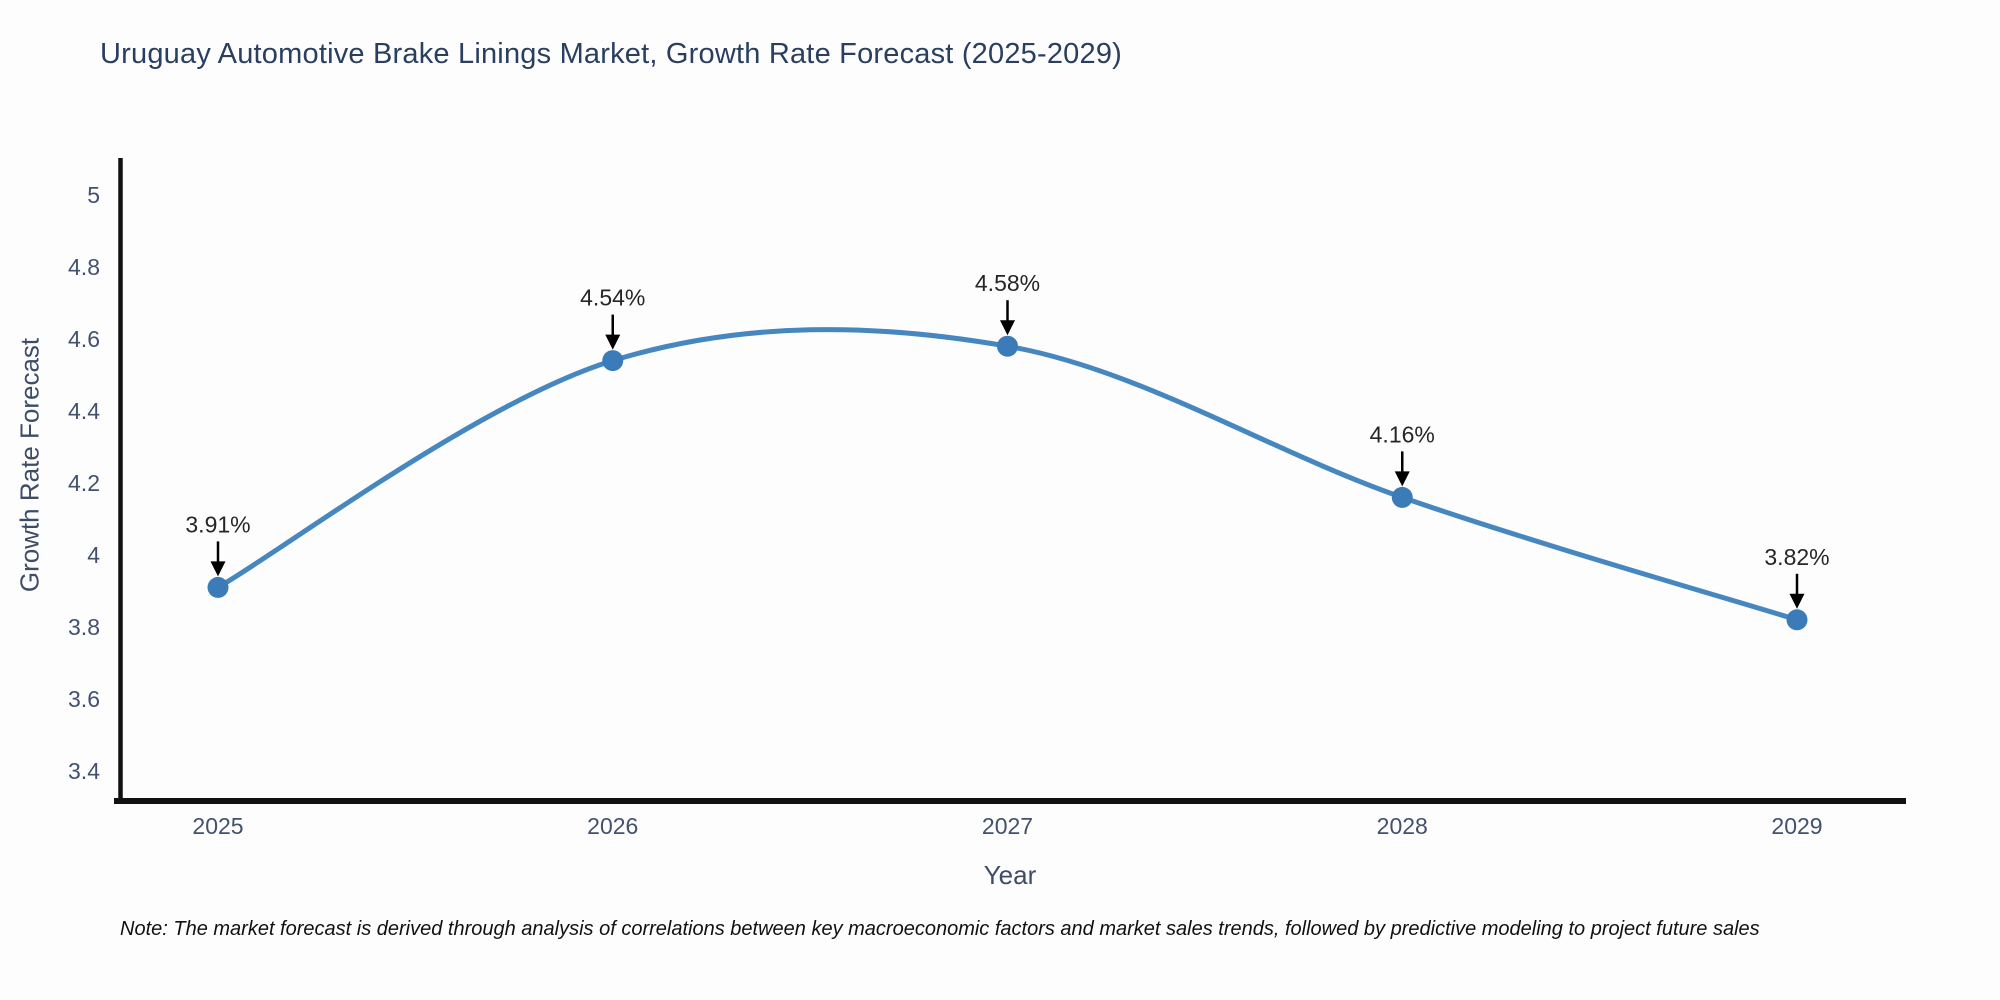 The image size is (2000, 1000). Describe the element at coordinates (1796, 826) in the screenshot. I see `x-axis-tick-label: 2029` at that location.